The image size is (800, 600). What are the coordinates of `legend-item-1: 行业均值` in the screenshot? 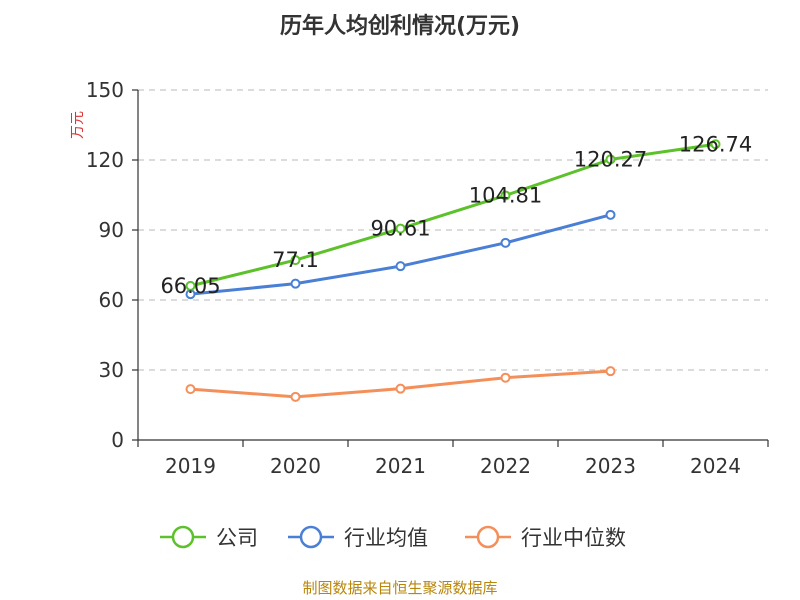 It's located at (358, 537).